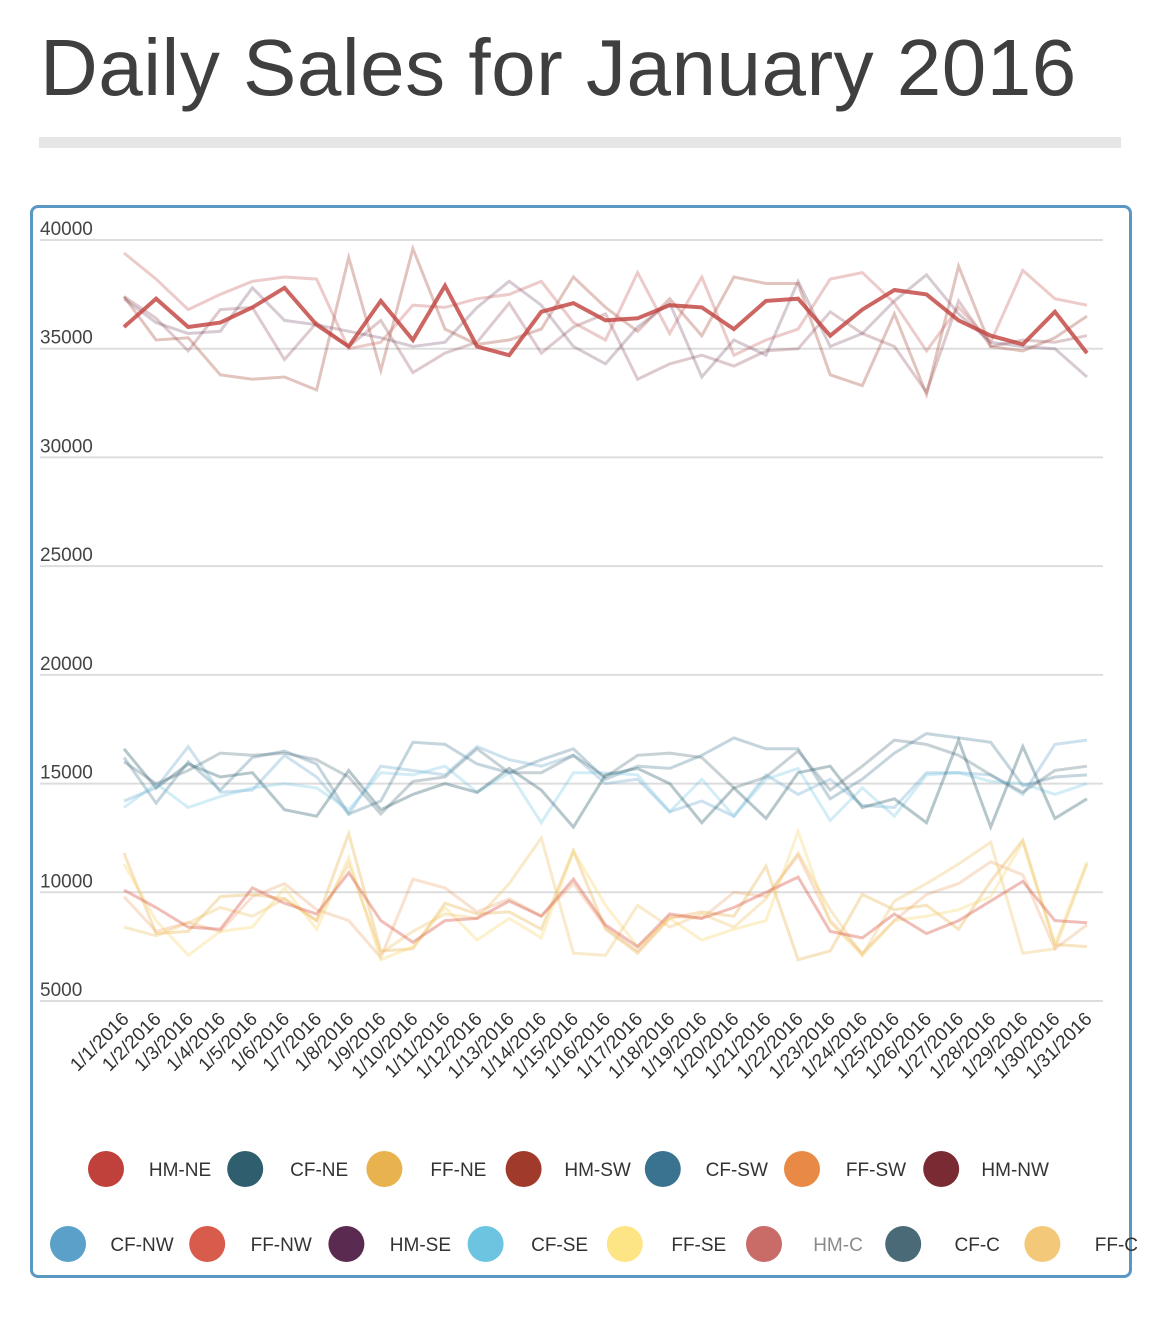 This screenshot has width=1160, height=1322. Describe the element at coordinates (66, 881) in the screenshot. I see `y-tick-label: 10000` at that location.